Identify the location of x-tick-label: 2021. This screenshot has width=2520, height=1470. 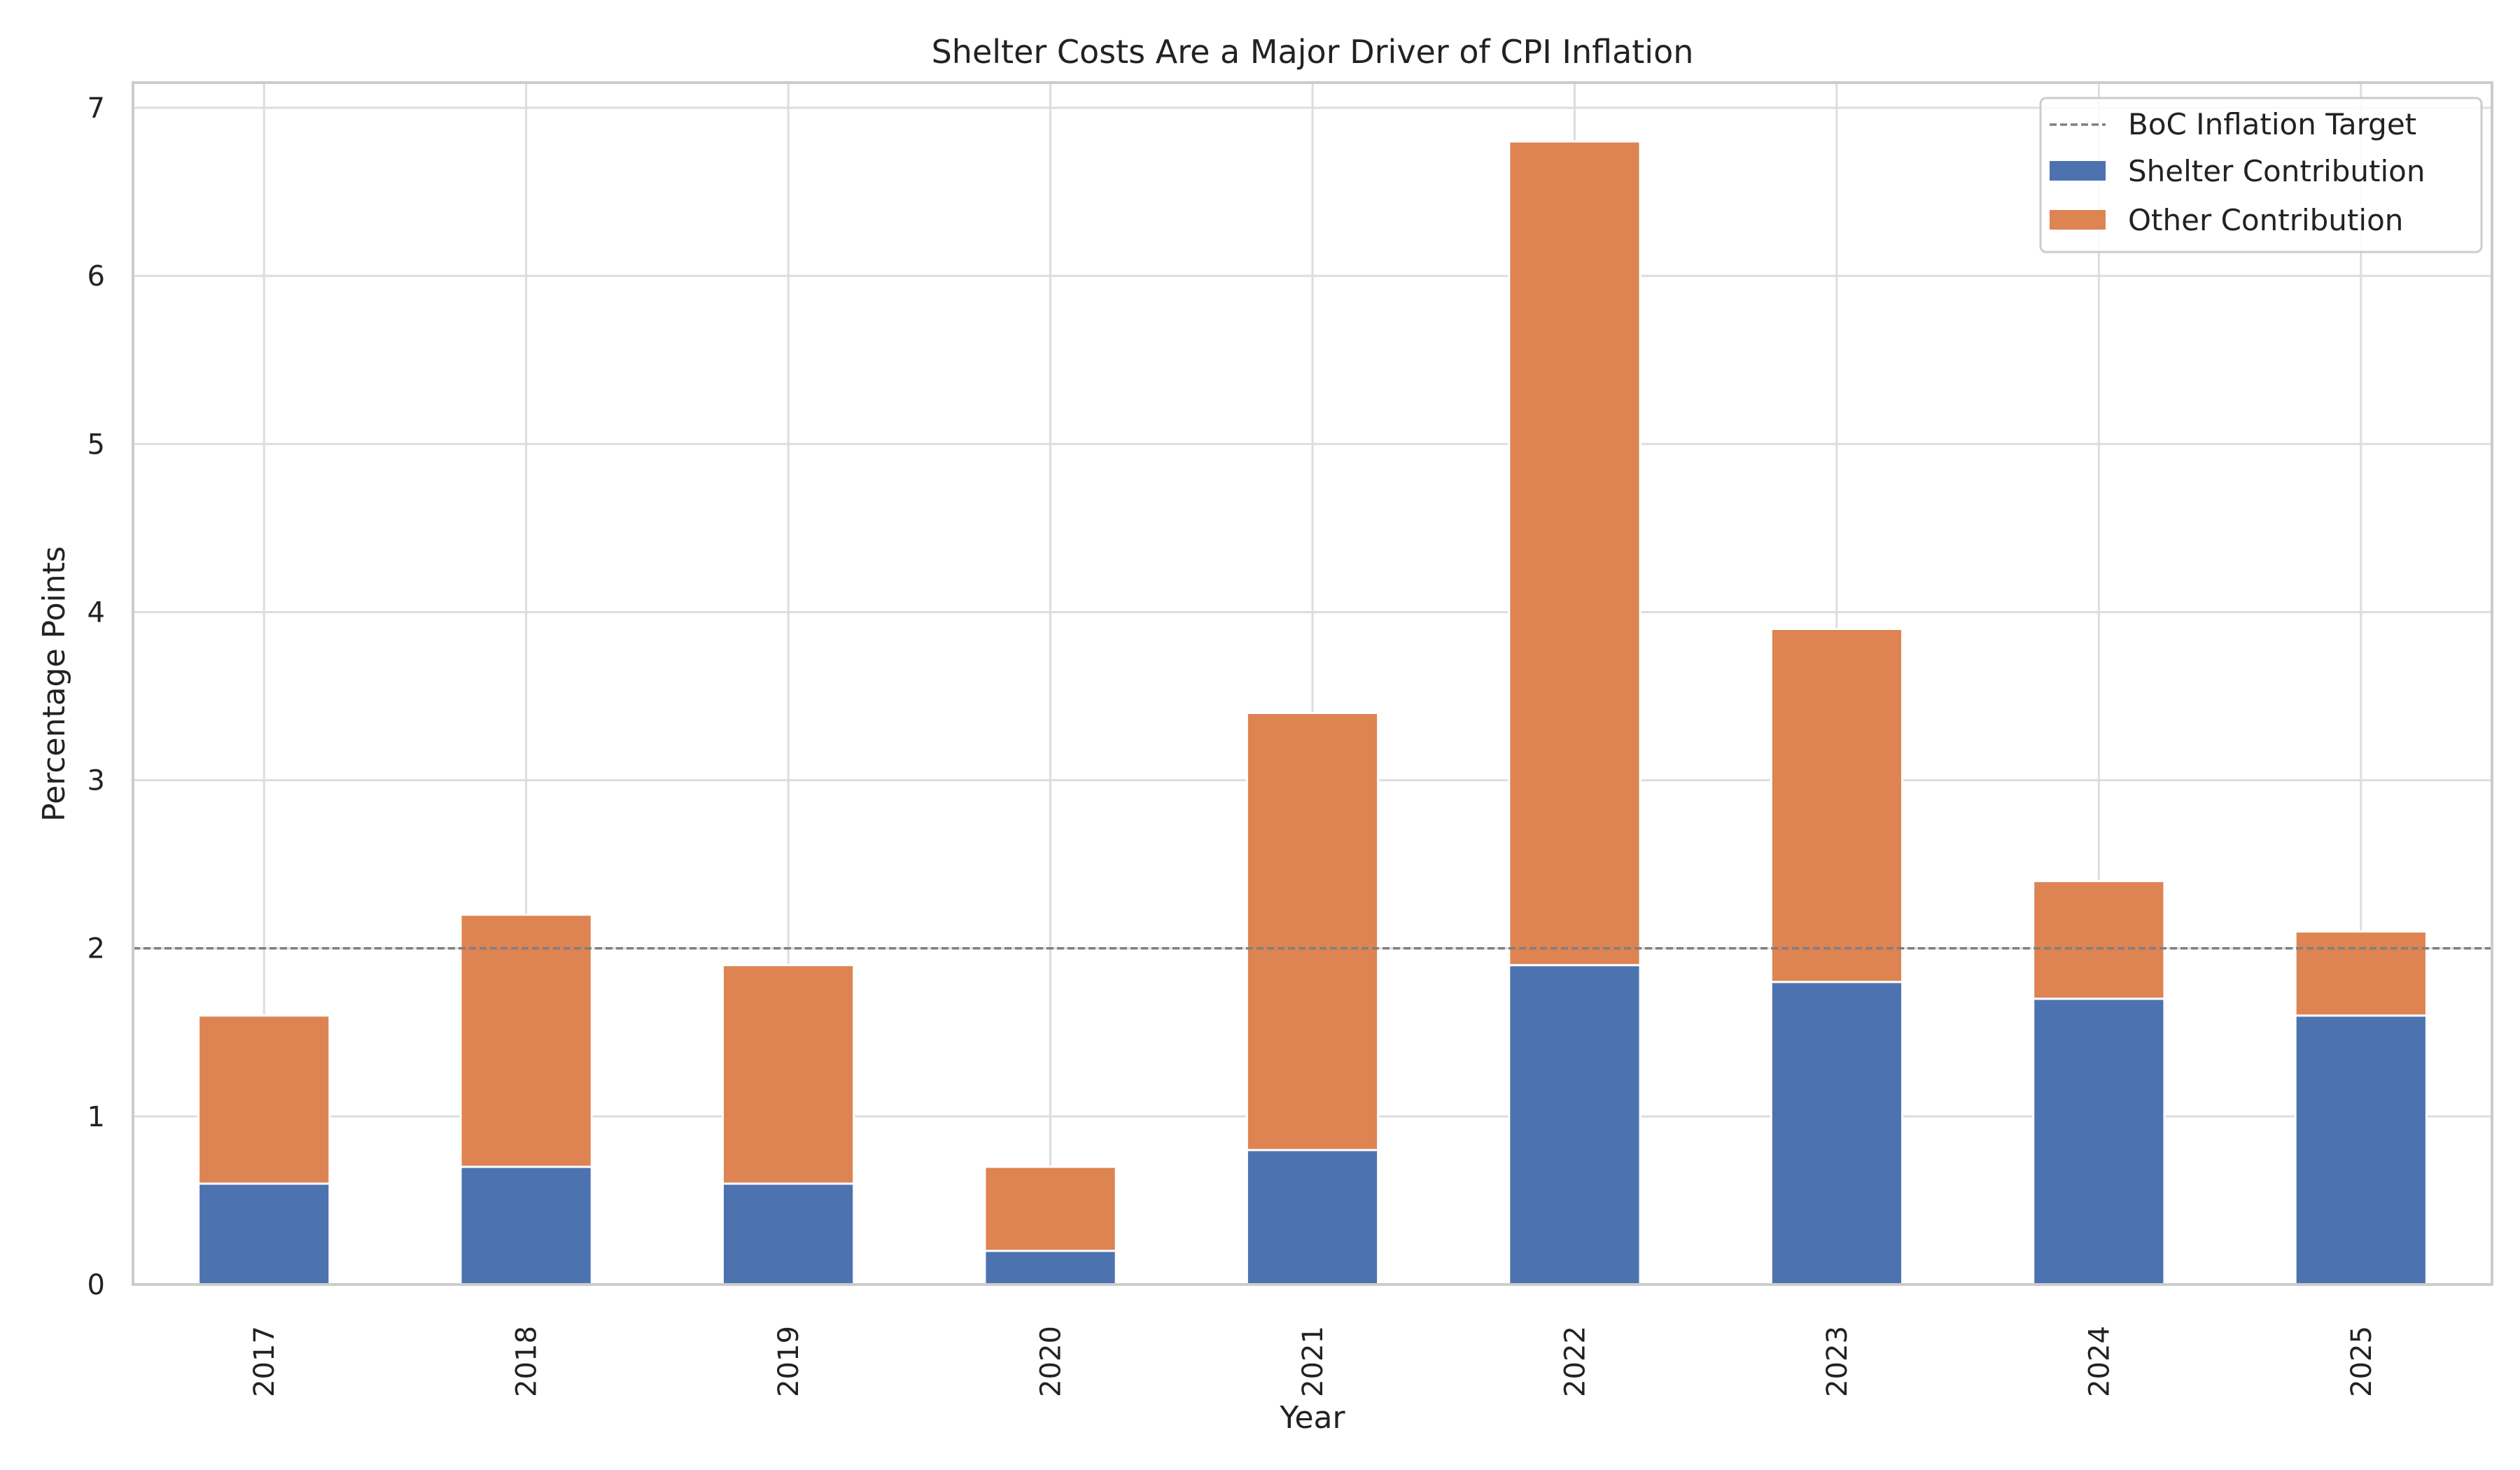
(1313, 1361).